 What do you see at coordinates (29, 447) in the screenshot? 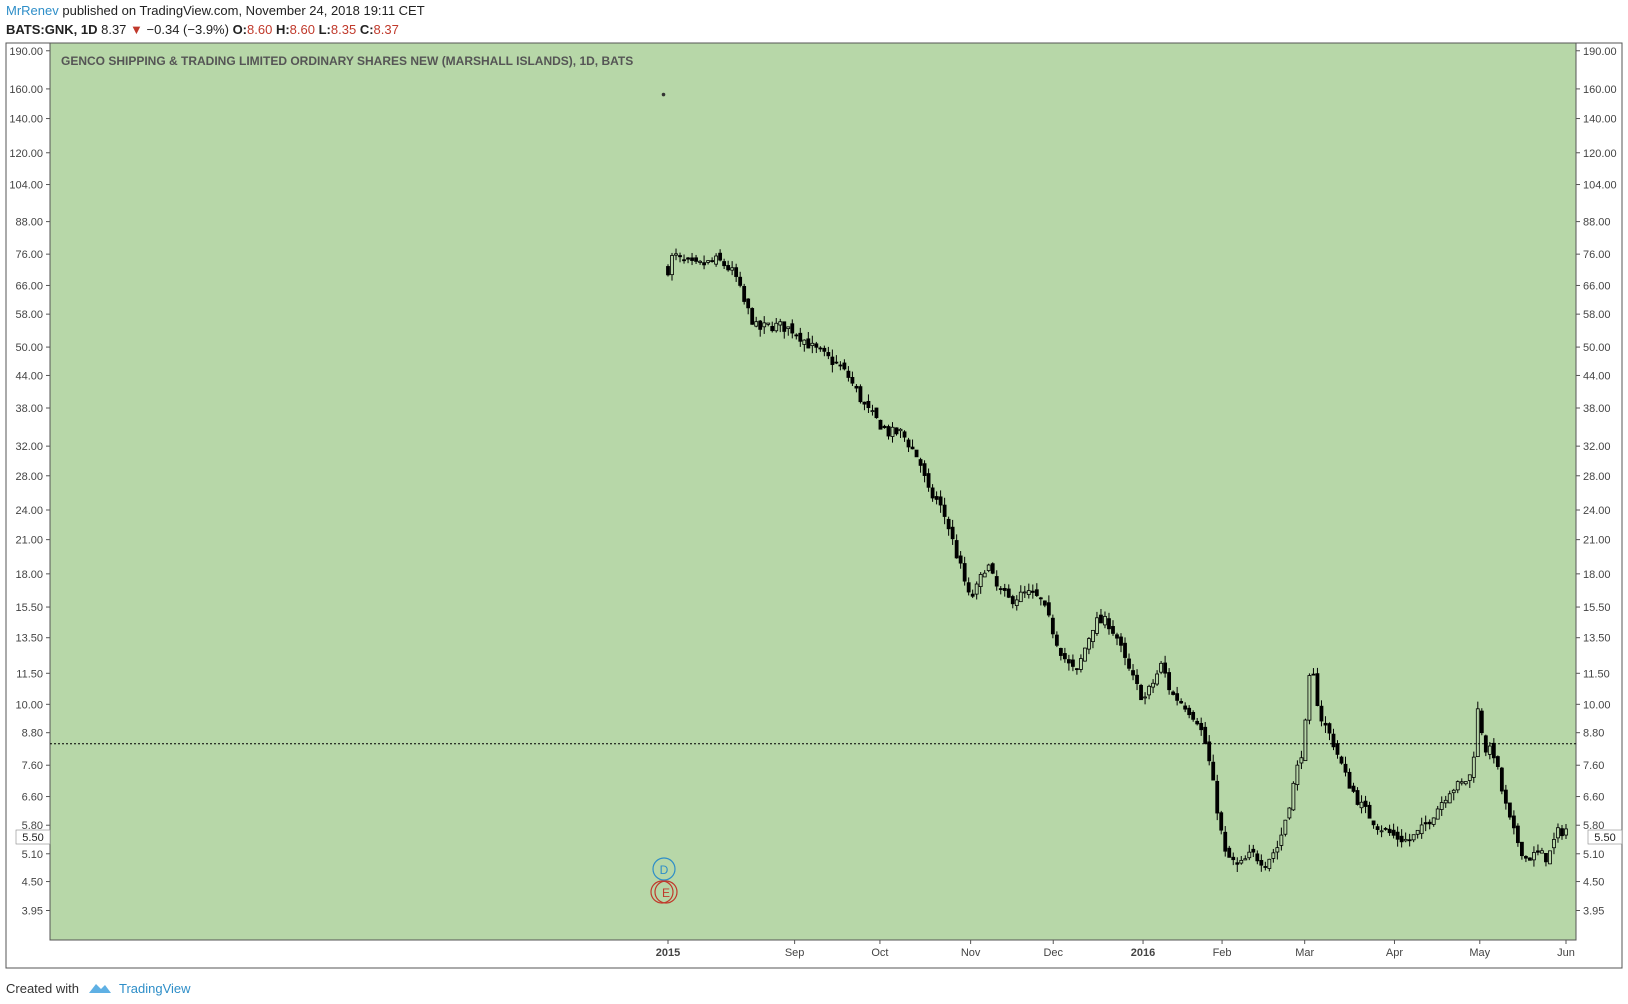
I see `y-tick-label-left: 32.00` at bounding box center [29, 447].